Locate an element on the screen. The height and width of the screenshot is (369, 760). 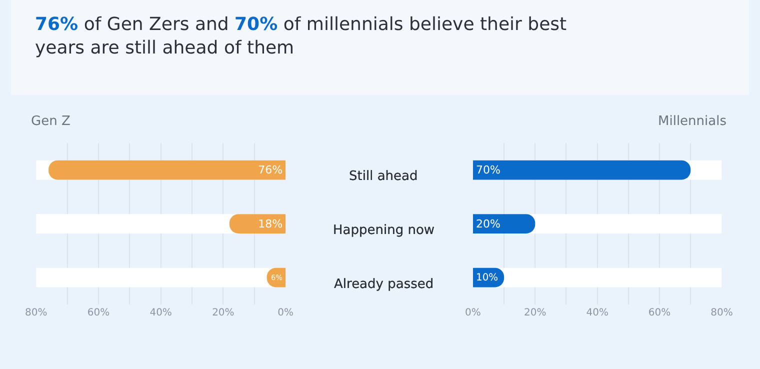
text: Gen Z is located at coordinates (50, 121).